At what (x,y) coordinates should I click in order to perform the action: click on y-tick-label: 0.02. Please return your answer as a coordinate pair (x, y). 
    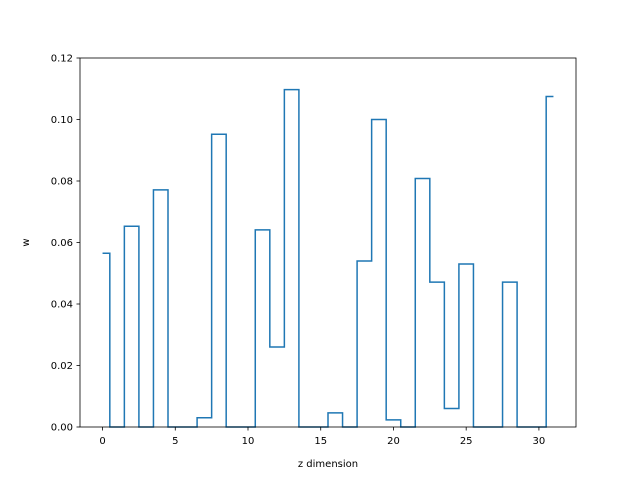
    Looking at the image, I should click on (62, 366).